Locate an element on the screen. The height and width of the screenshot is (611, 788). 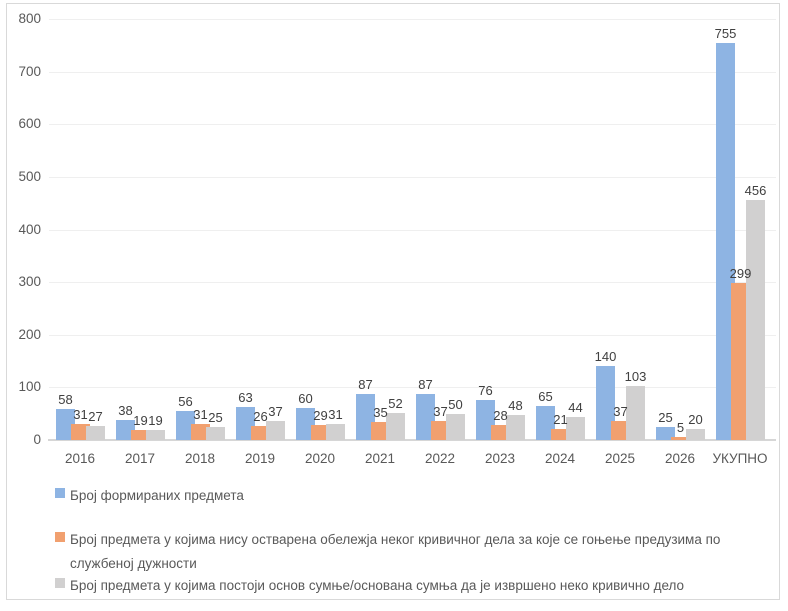
bar-value-label: 140 is located at coordinates (605, 356).